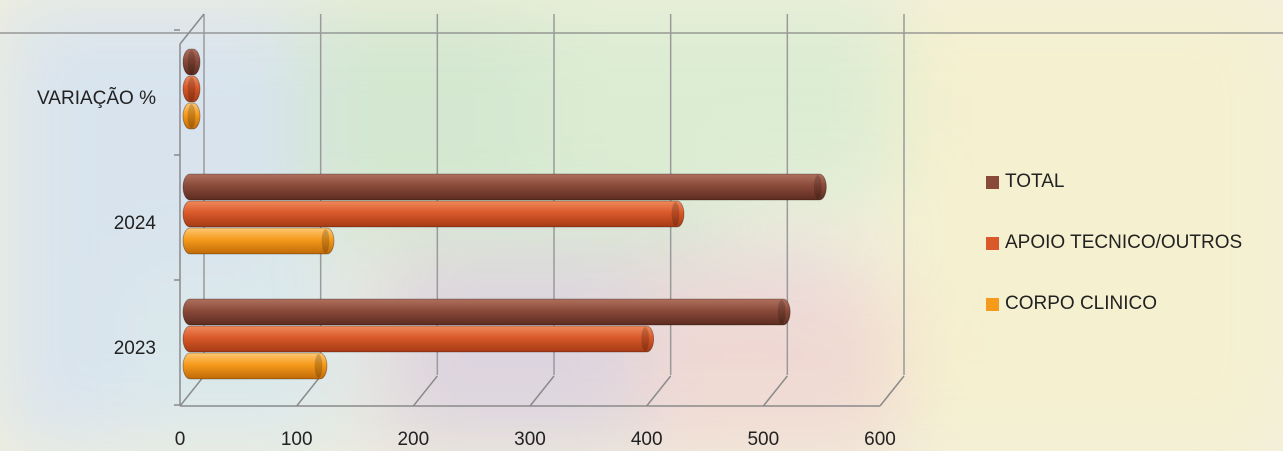  What do you see at coordinates (413, 439) in the screenshot?
I see `x-tick-label: 200` at bounding box center [413, 439].